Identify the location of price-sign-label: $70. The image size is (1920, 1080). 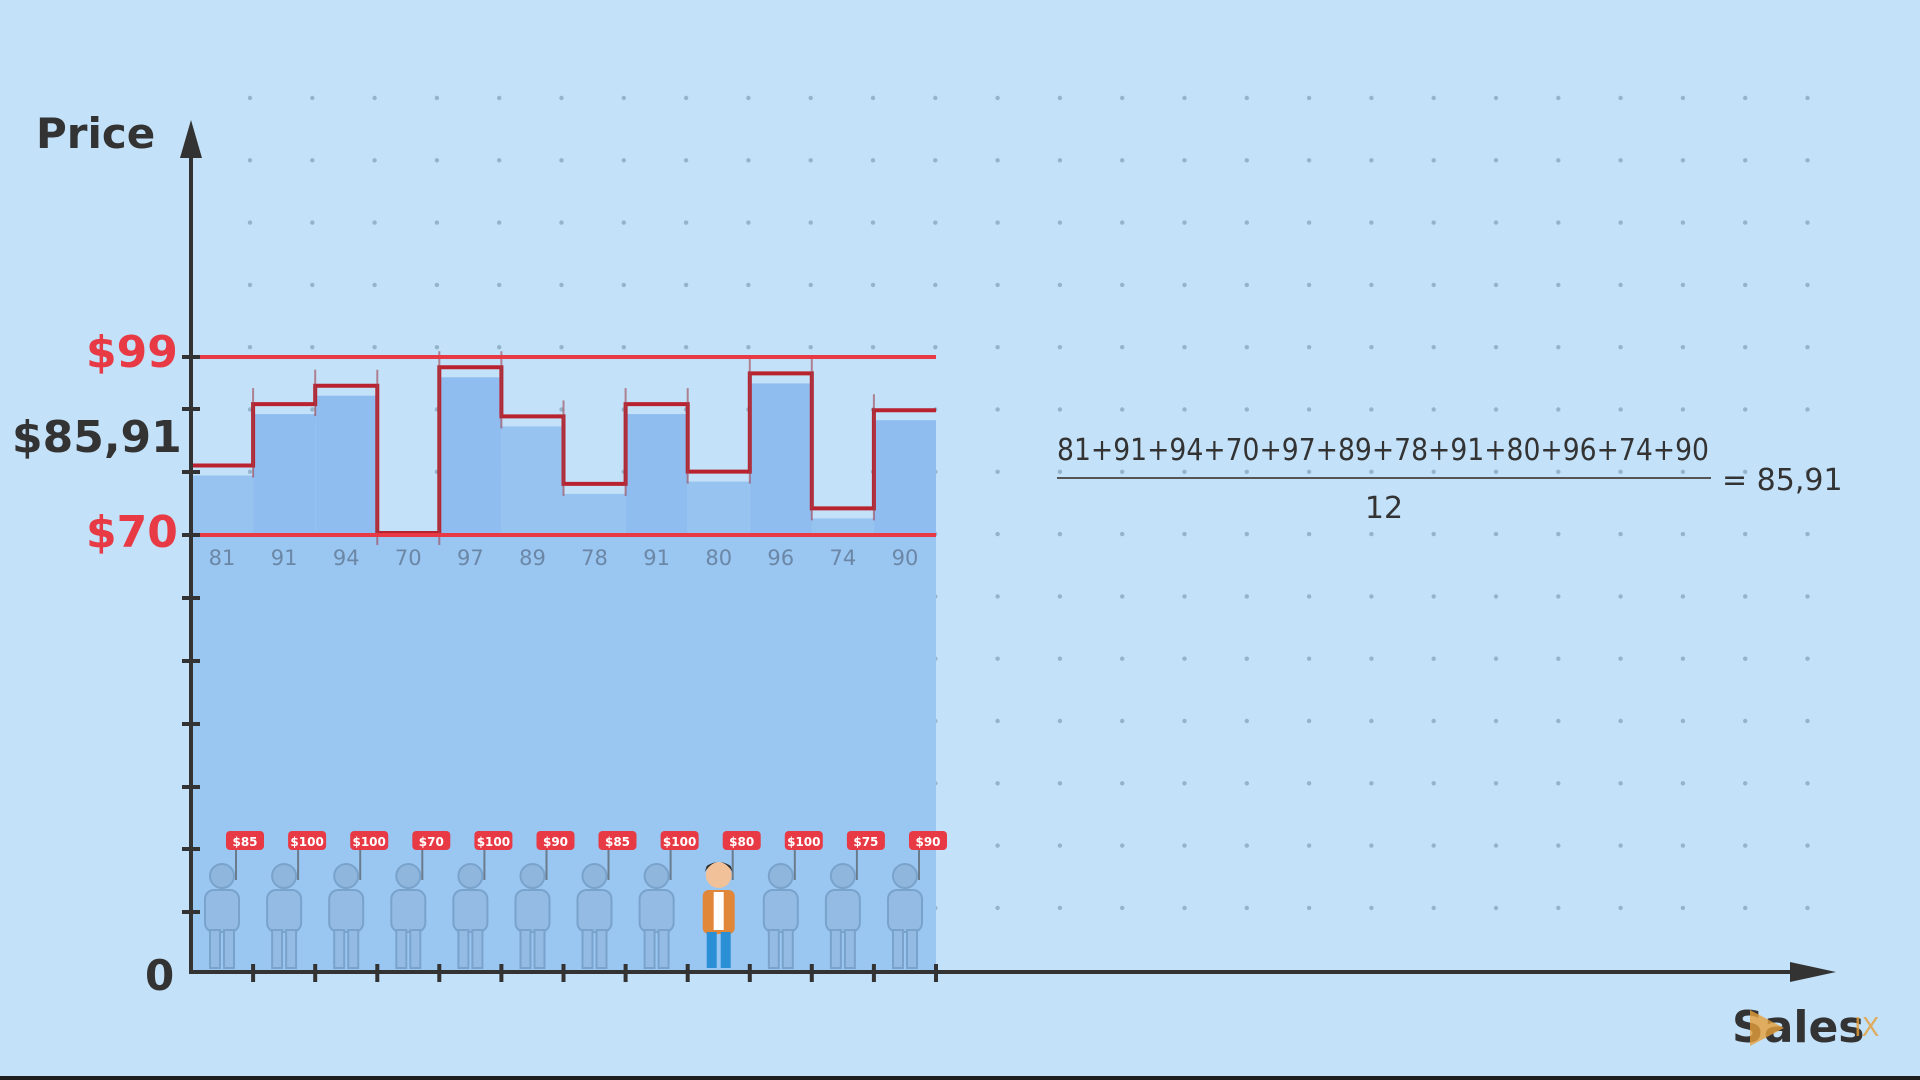
(431, 842).